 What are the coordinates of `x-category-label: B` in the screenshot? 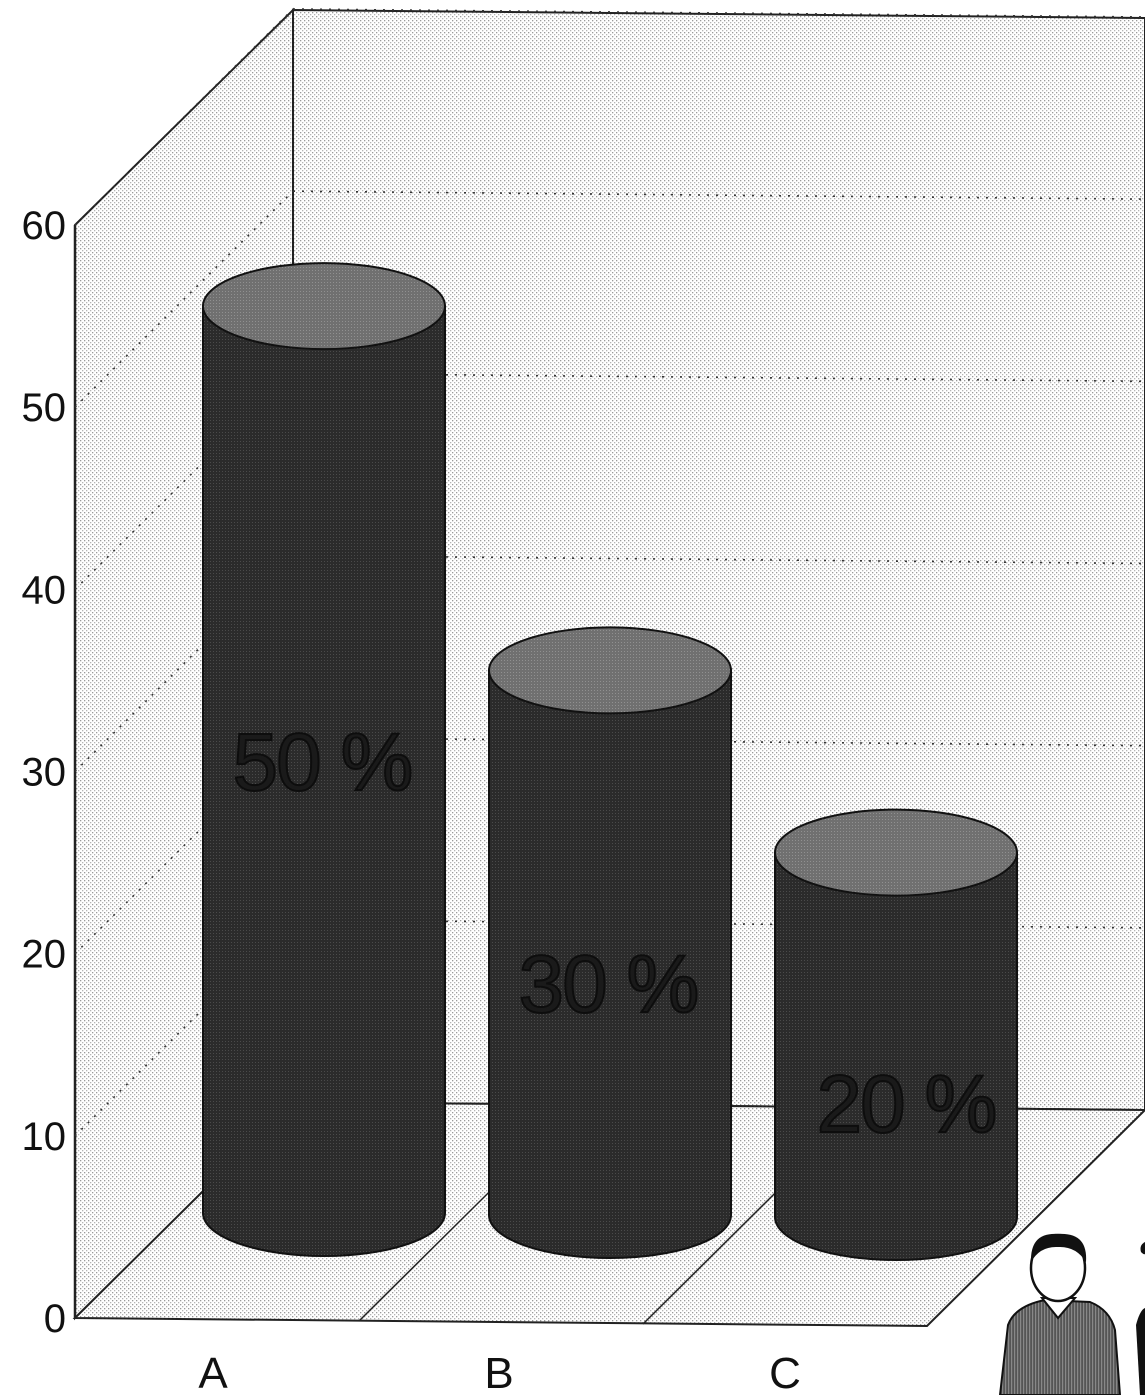 It's located at (498, 1372).